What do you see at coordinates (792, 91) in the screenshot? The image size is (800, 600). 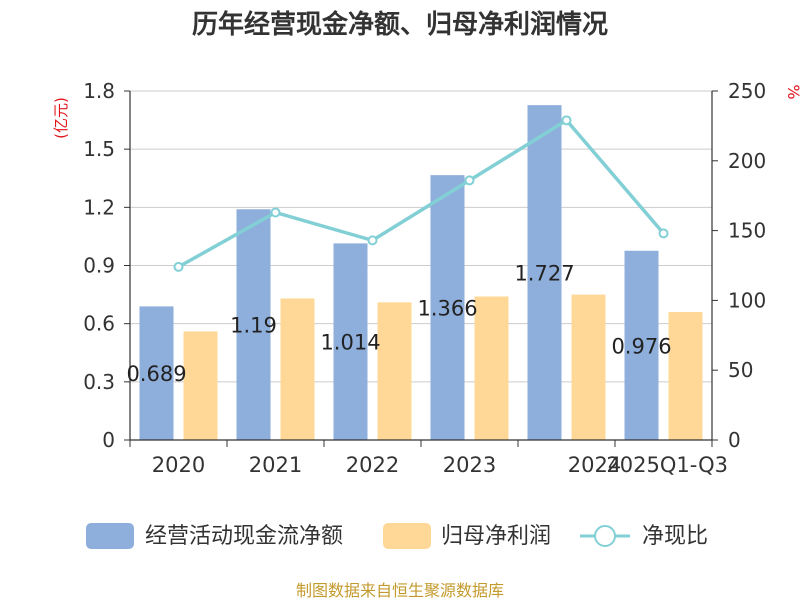 I see `right-axis-unit: %` at bounding box center [792, 91].